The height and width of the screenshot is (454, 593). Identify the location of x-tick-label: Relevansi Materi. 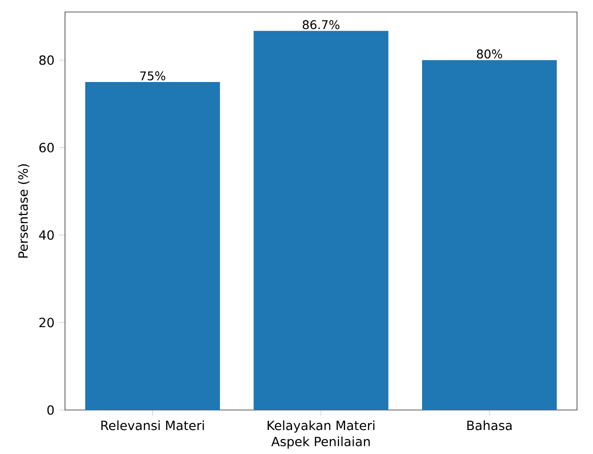
(152, 425).